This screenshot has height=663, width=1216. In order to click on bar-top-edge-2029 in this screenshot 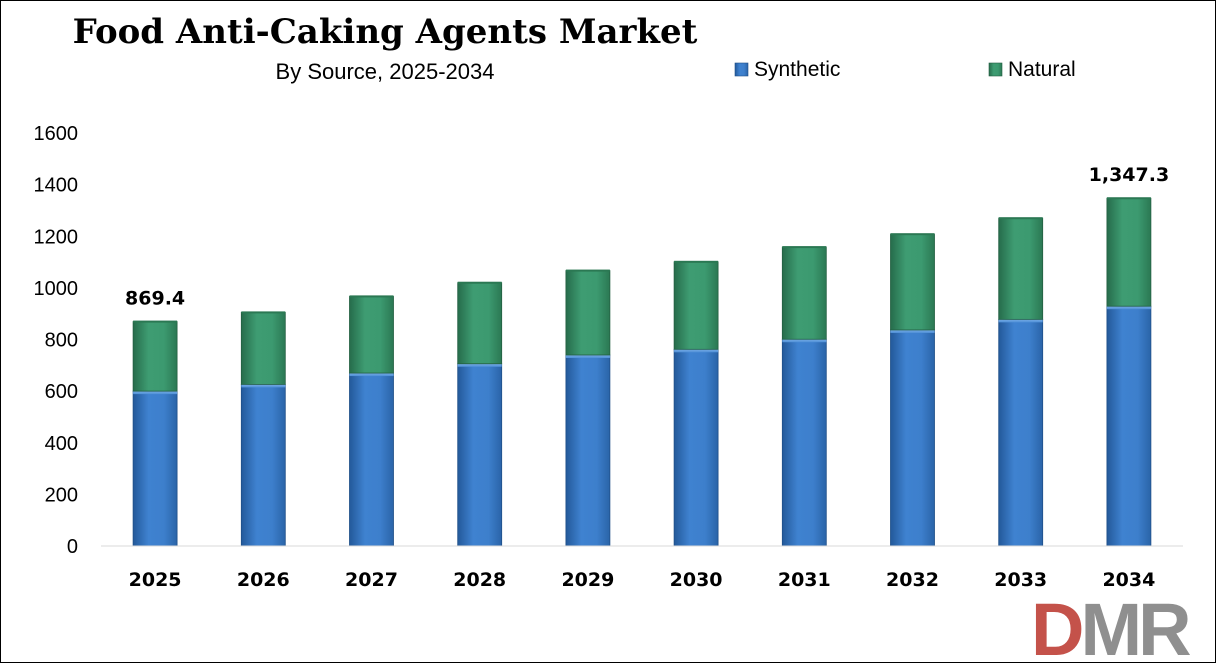, I will do `click(587, 270)`.